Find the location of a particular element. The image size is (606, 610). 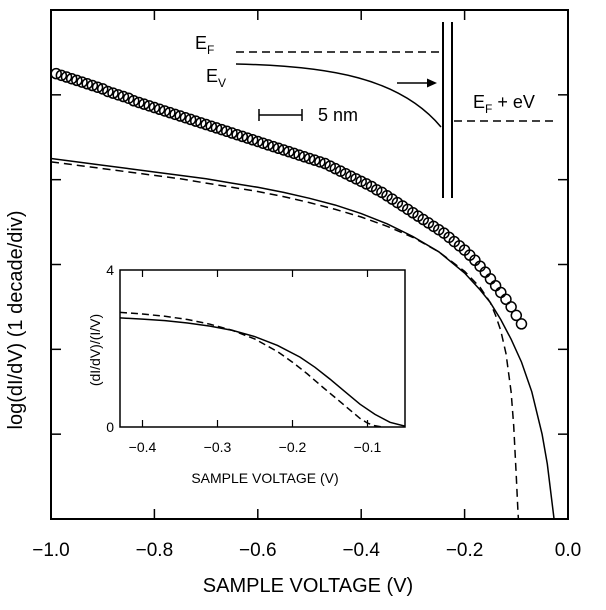

inset-ticks is located at coordinates (255, 348).